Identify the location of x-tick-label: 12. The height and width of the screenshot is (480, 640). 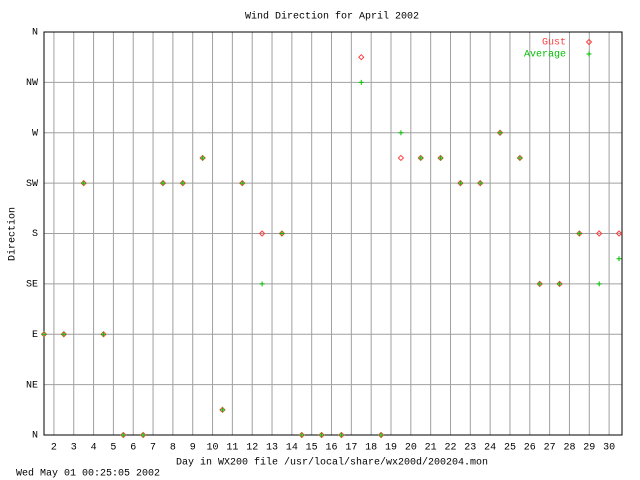
(252, 448).